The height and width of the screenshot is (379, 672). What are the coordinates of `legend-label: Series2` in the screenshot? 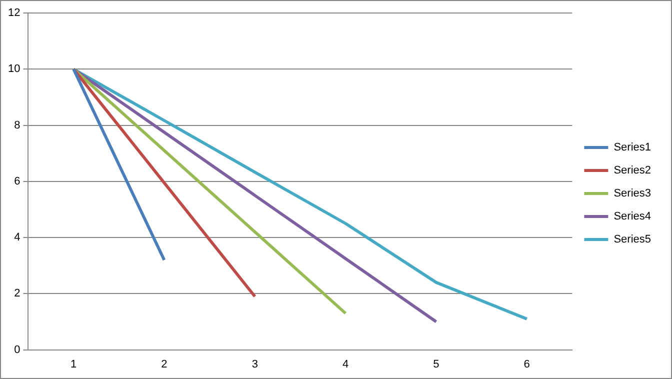 It's located at (632, 170).